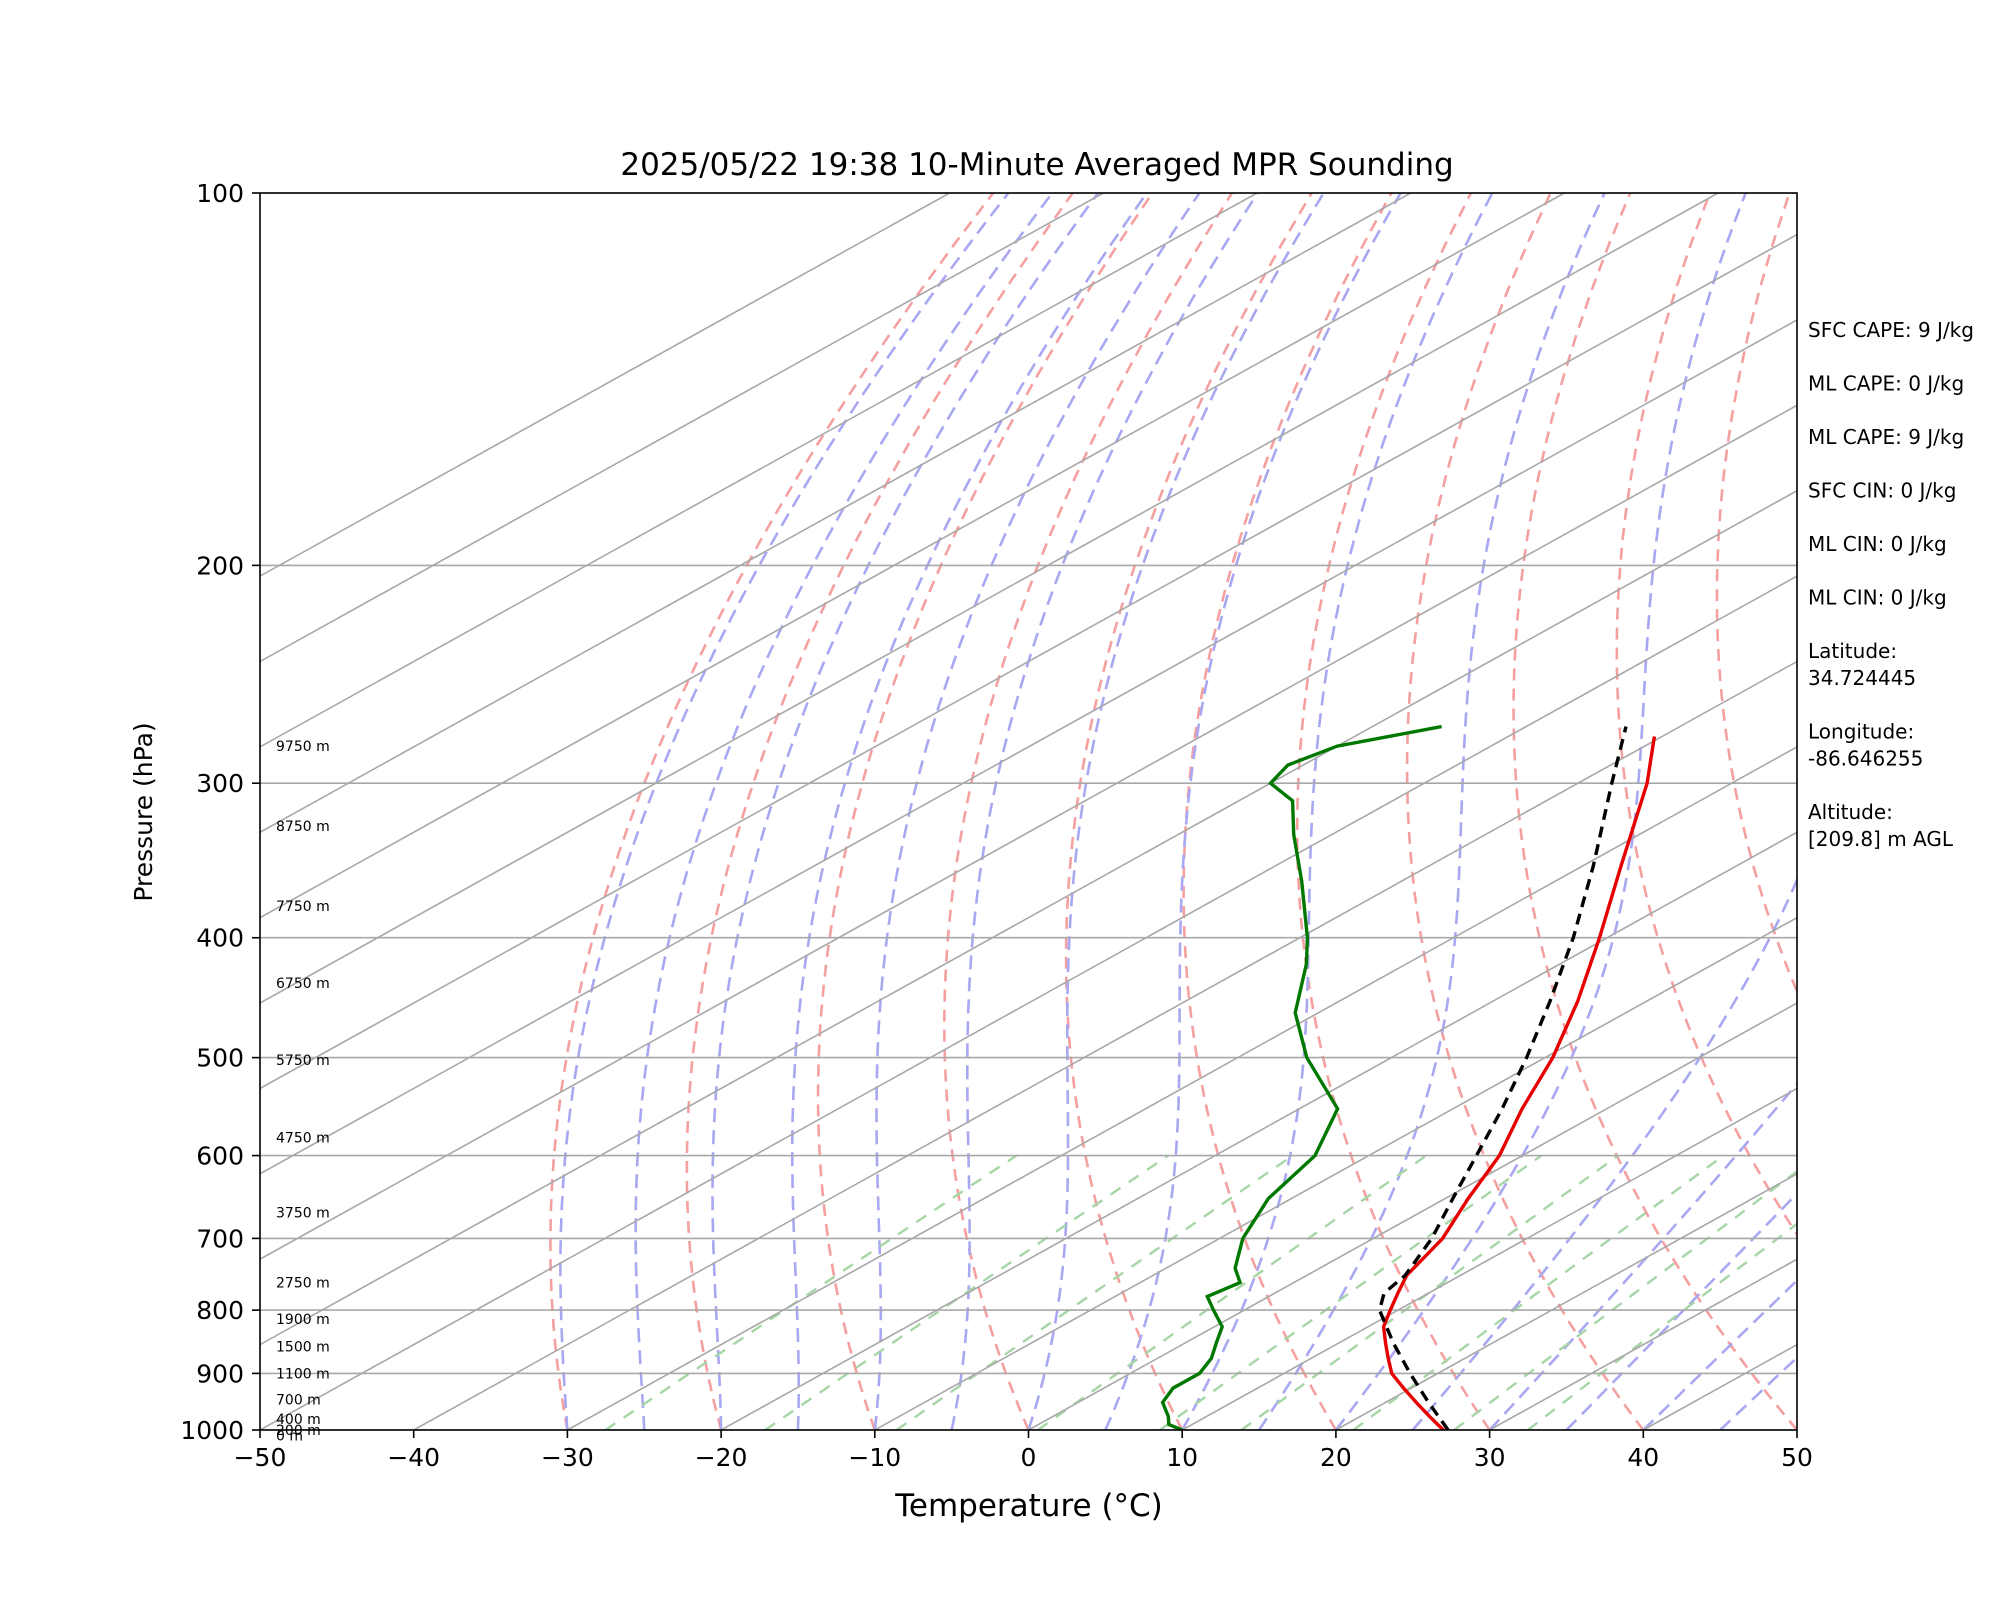 This screenshot has height=1600, width=2000. Describe the element at coordinates (298, 1420) in the screenshot. I see `height-label: 400 m` at that location.